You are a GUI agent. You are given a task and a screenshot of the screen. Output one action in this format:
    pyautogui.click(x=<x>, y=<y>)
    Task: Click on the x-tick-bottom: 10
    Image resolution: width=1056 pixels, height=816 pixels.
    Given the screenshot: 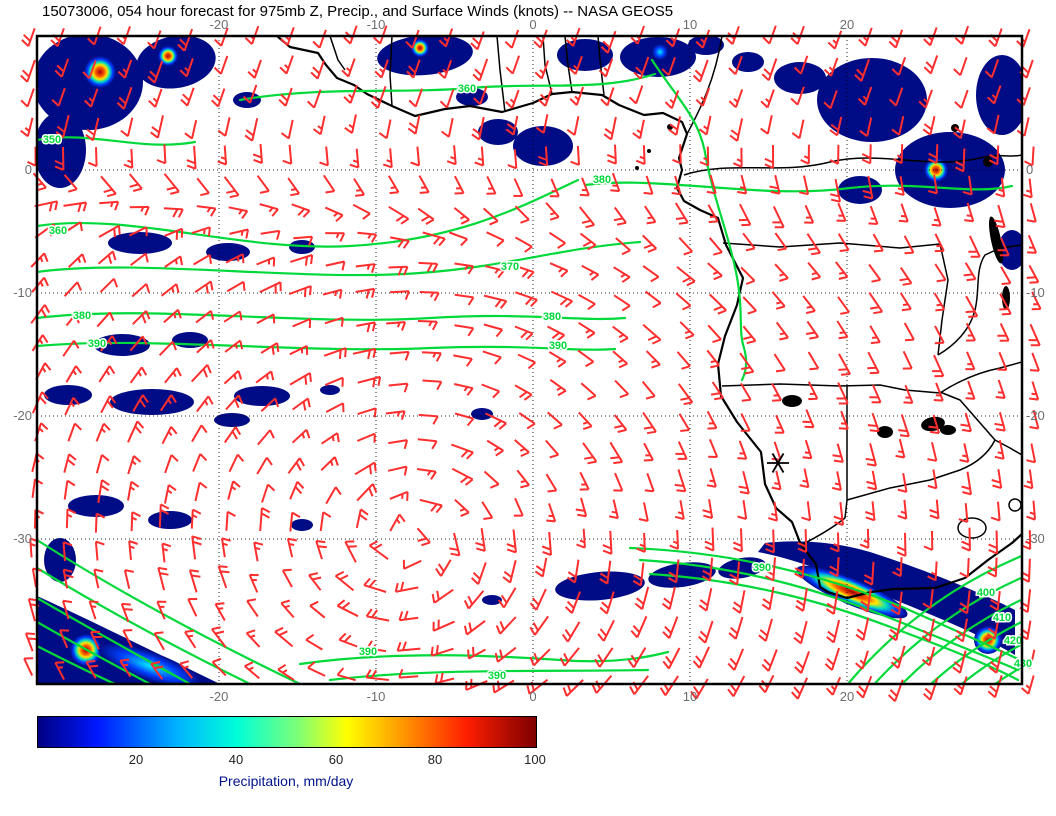 What is the action you would take?
    pyautogui.click(x=690, y=696)
    